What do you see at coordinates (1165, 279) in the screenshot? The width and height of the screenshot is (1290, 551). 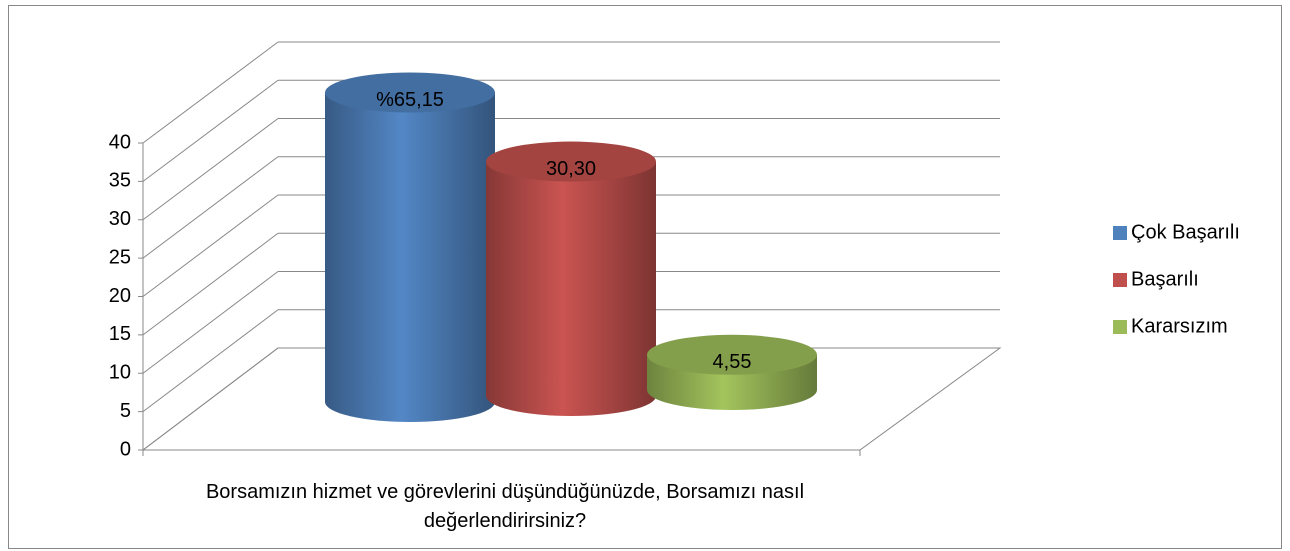 I see `legend-label: Başarılı` at bounding box center [1165, 279].